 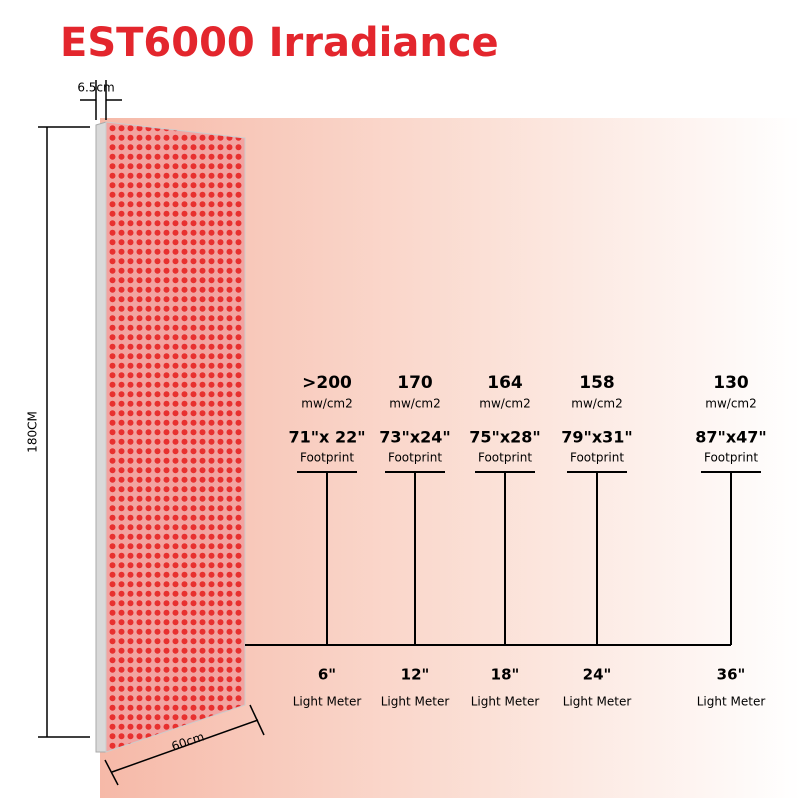 What do you see at coordinates (327, 675) in the screenshot?
I see `distance: 6"` at bounding box center [327, 675].